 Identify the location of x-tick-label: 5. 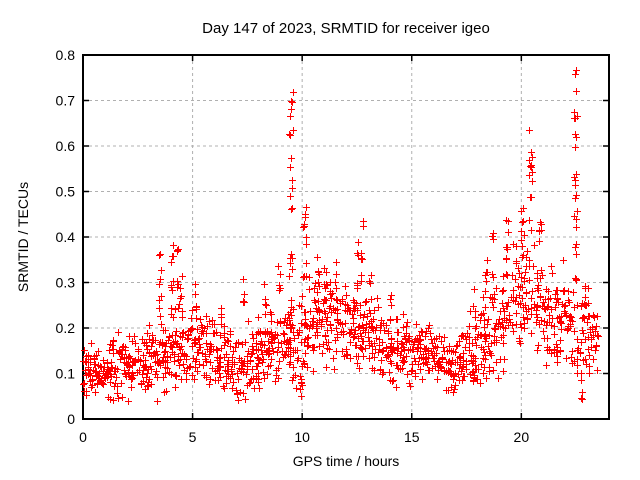
(193, 437).